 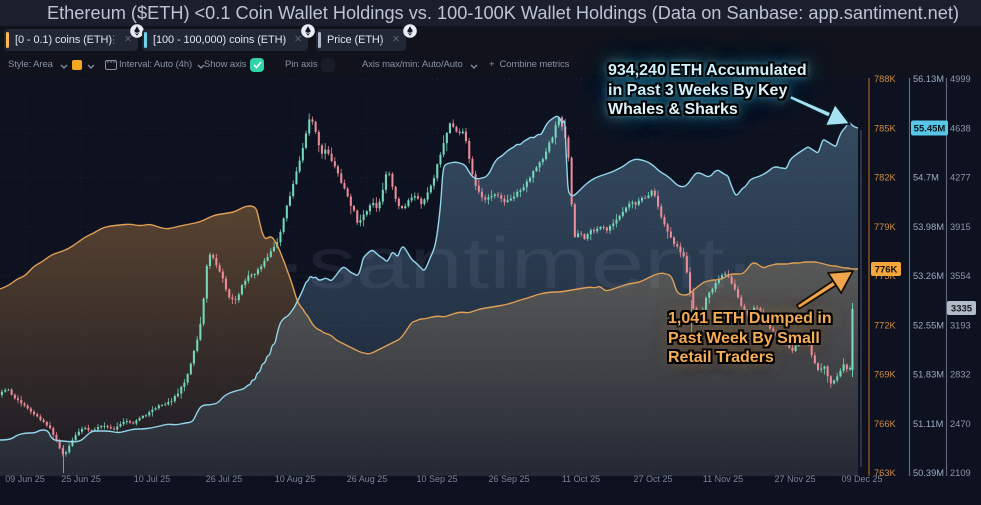 What do you see at coordinates (581, 479) in the screenshot?
I see `svg-text: 11 Oct 25` at bounding box center [581, 479].